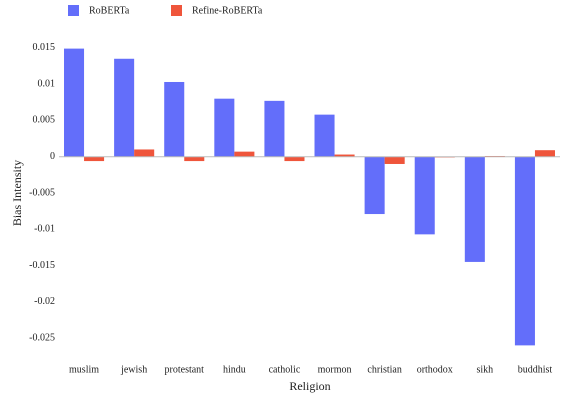  I want to click on y-tick-label: -0.01, so click(44, 229).